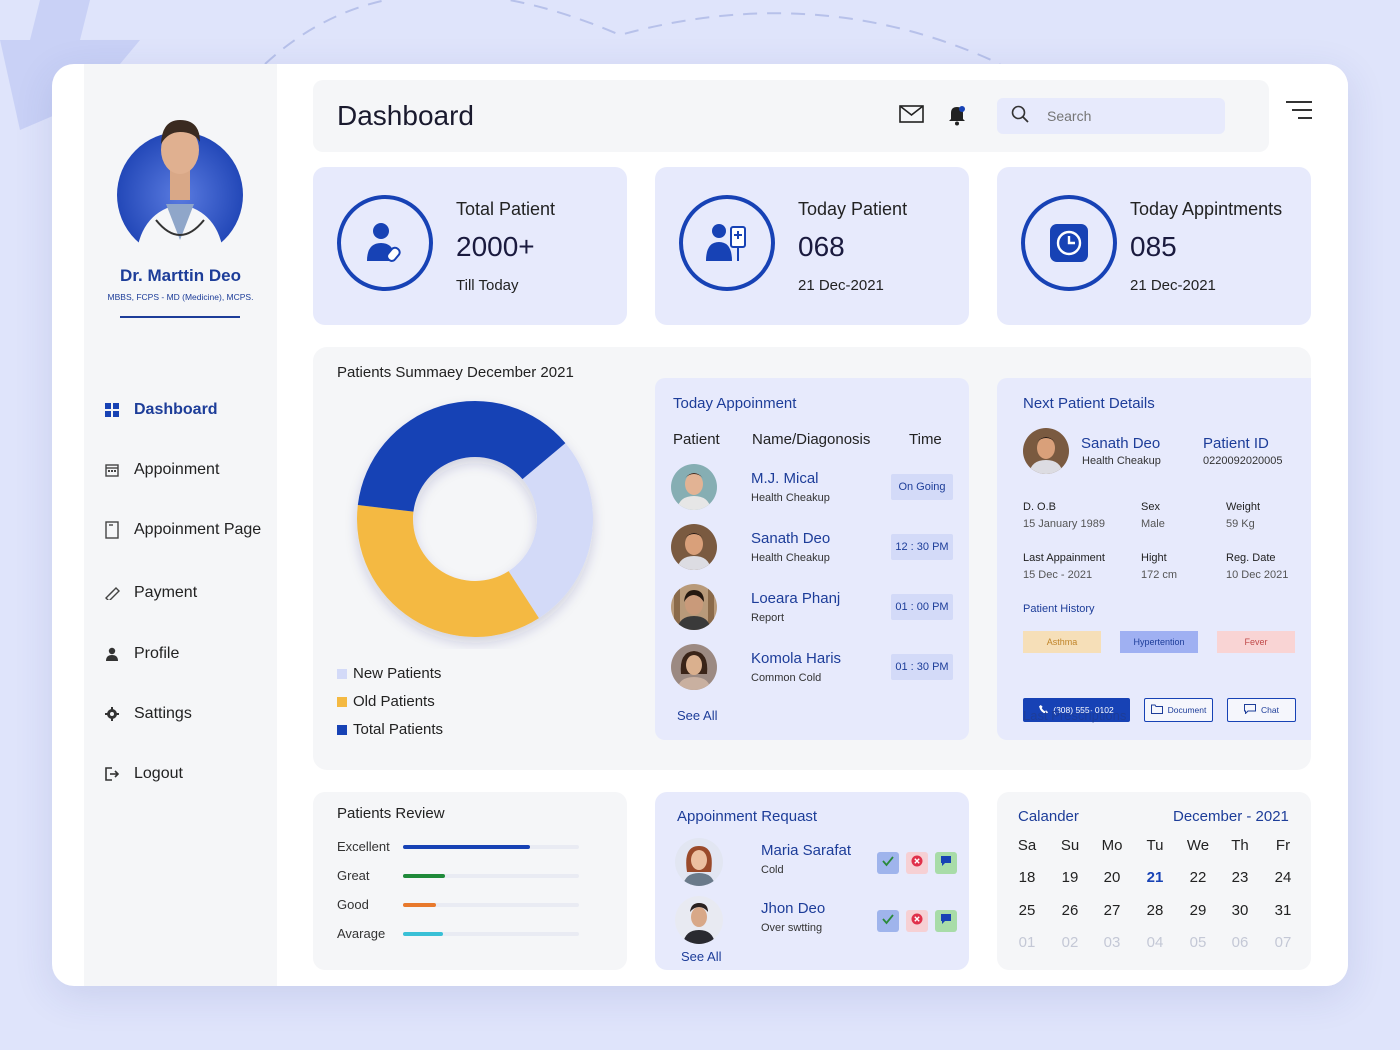 Image resolution: width=1400 pixels, height=1050 pixels. I want to click on calendar-date: 20, so click(1112, 877).